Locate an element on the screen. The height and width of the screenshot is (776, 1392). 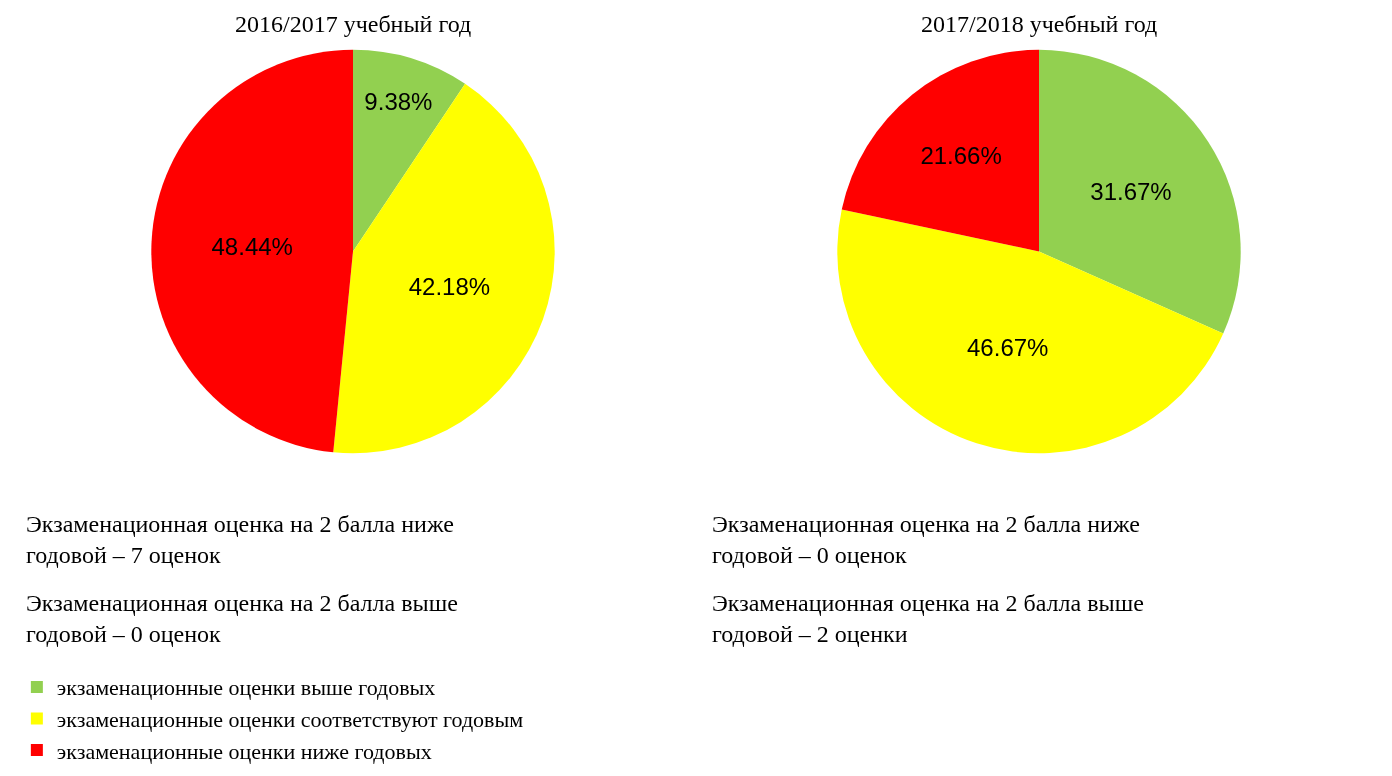
text: Экзаменационная оценка на 2 балла ниже годовой – 0 оценок is located at coordinates (926, 540).